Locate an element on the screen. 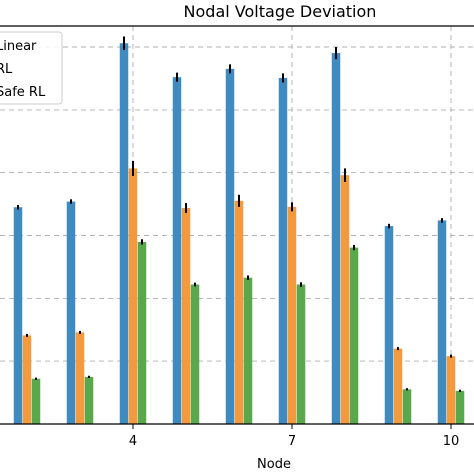  legend-box is located at coordinates (31, 68).